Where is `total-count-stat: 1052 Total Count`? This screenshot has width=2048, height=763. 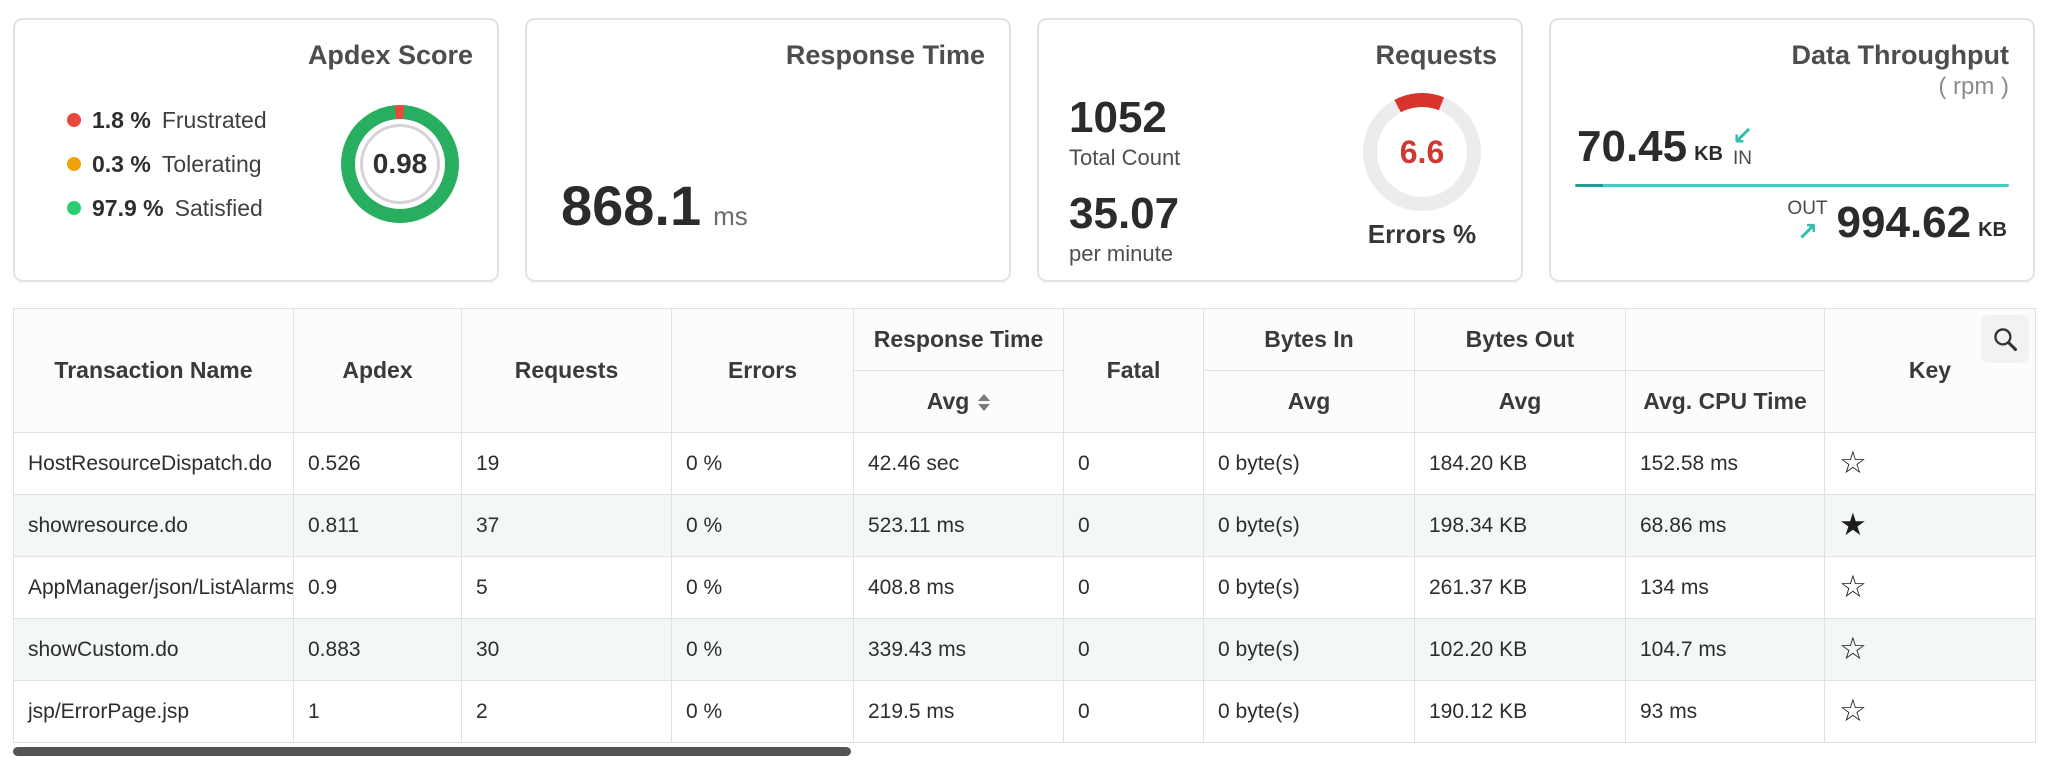
total-count-stat: 1052 Total Count is located at coordinates (1124, 132).